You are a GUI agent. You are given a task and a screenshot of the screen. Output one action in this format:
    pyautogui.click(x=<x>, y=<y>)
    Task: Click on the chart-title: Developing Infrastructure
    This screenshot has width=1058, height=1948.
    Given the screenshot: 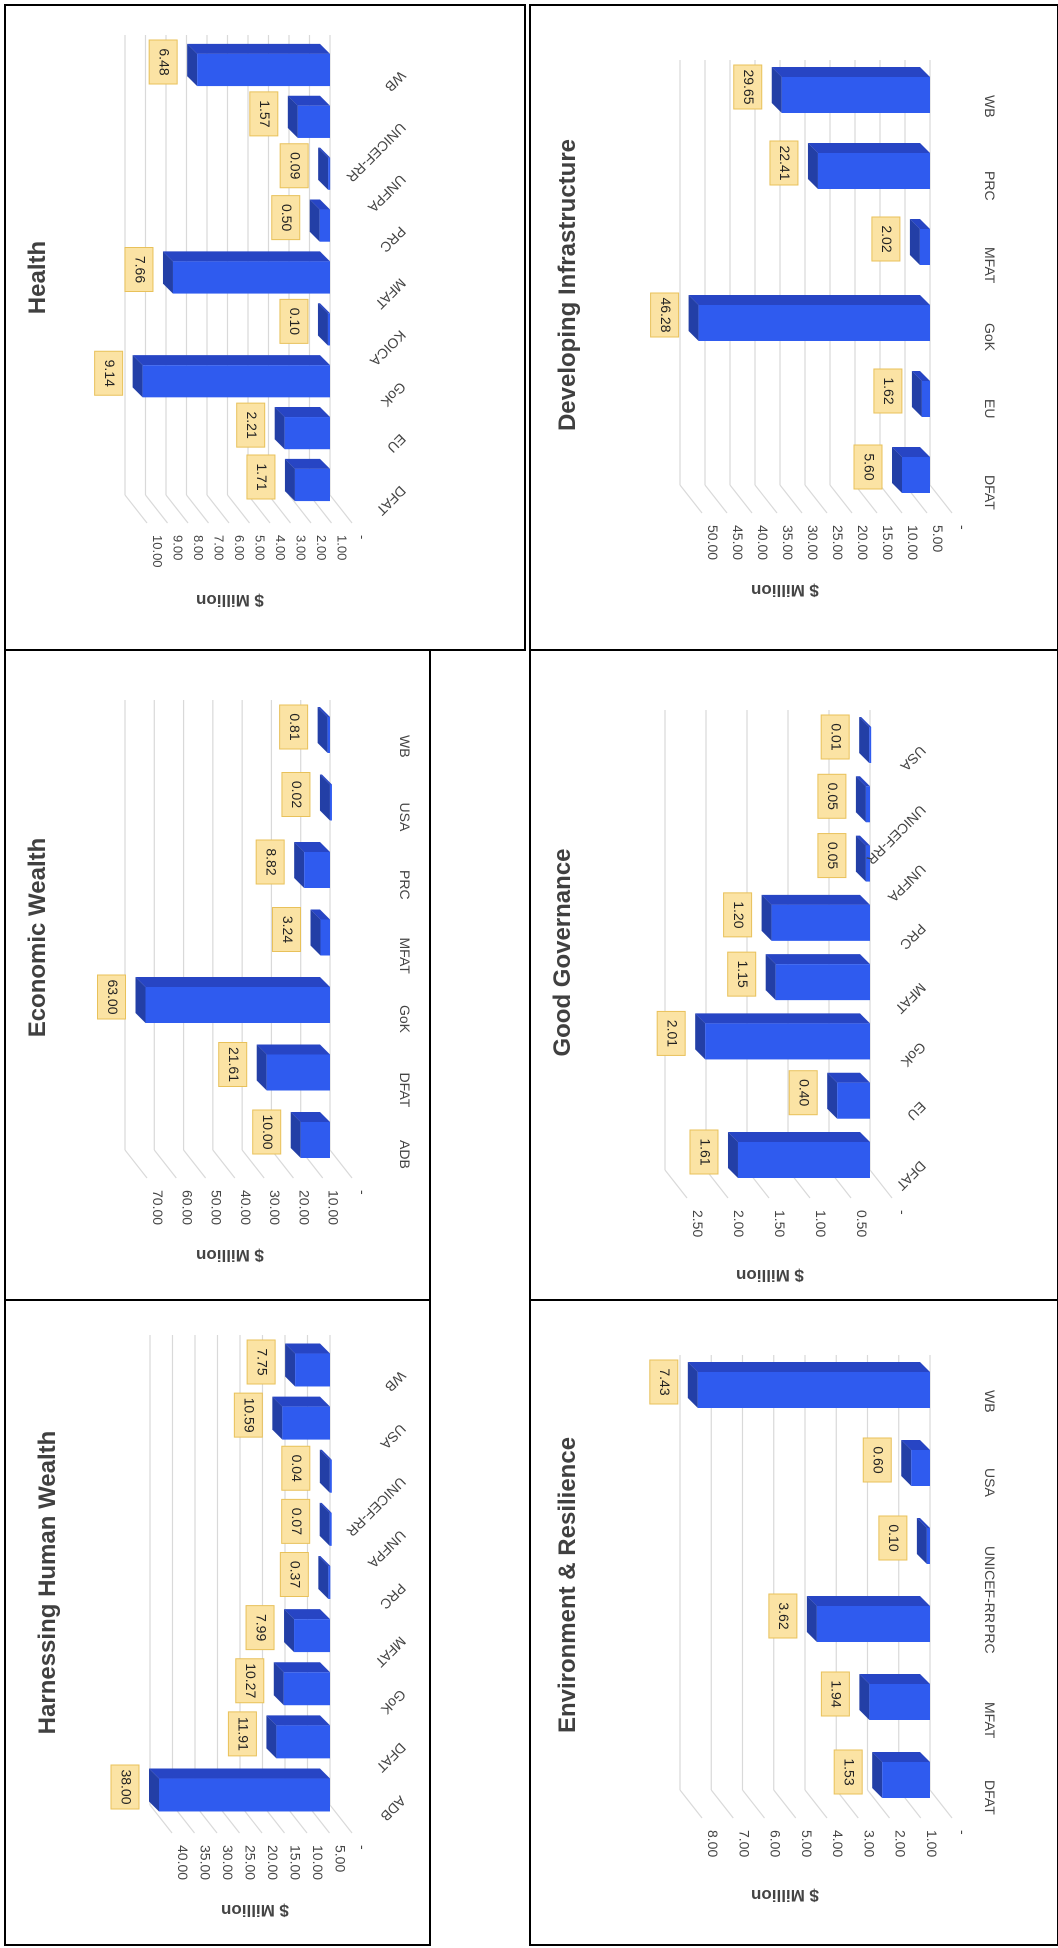 What is the action you would take?
    pyautogui.click(x=567, y=285)
    